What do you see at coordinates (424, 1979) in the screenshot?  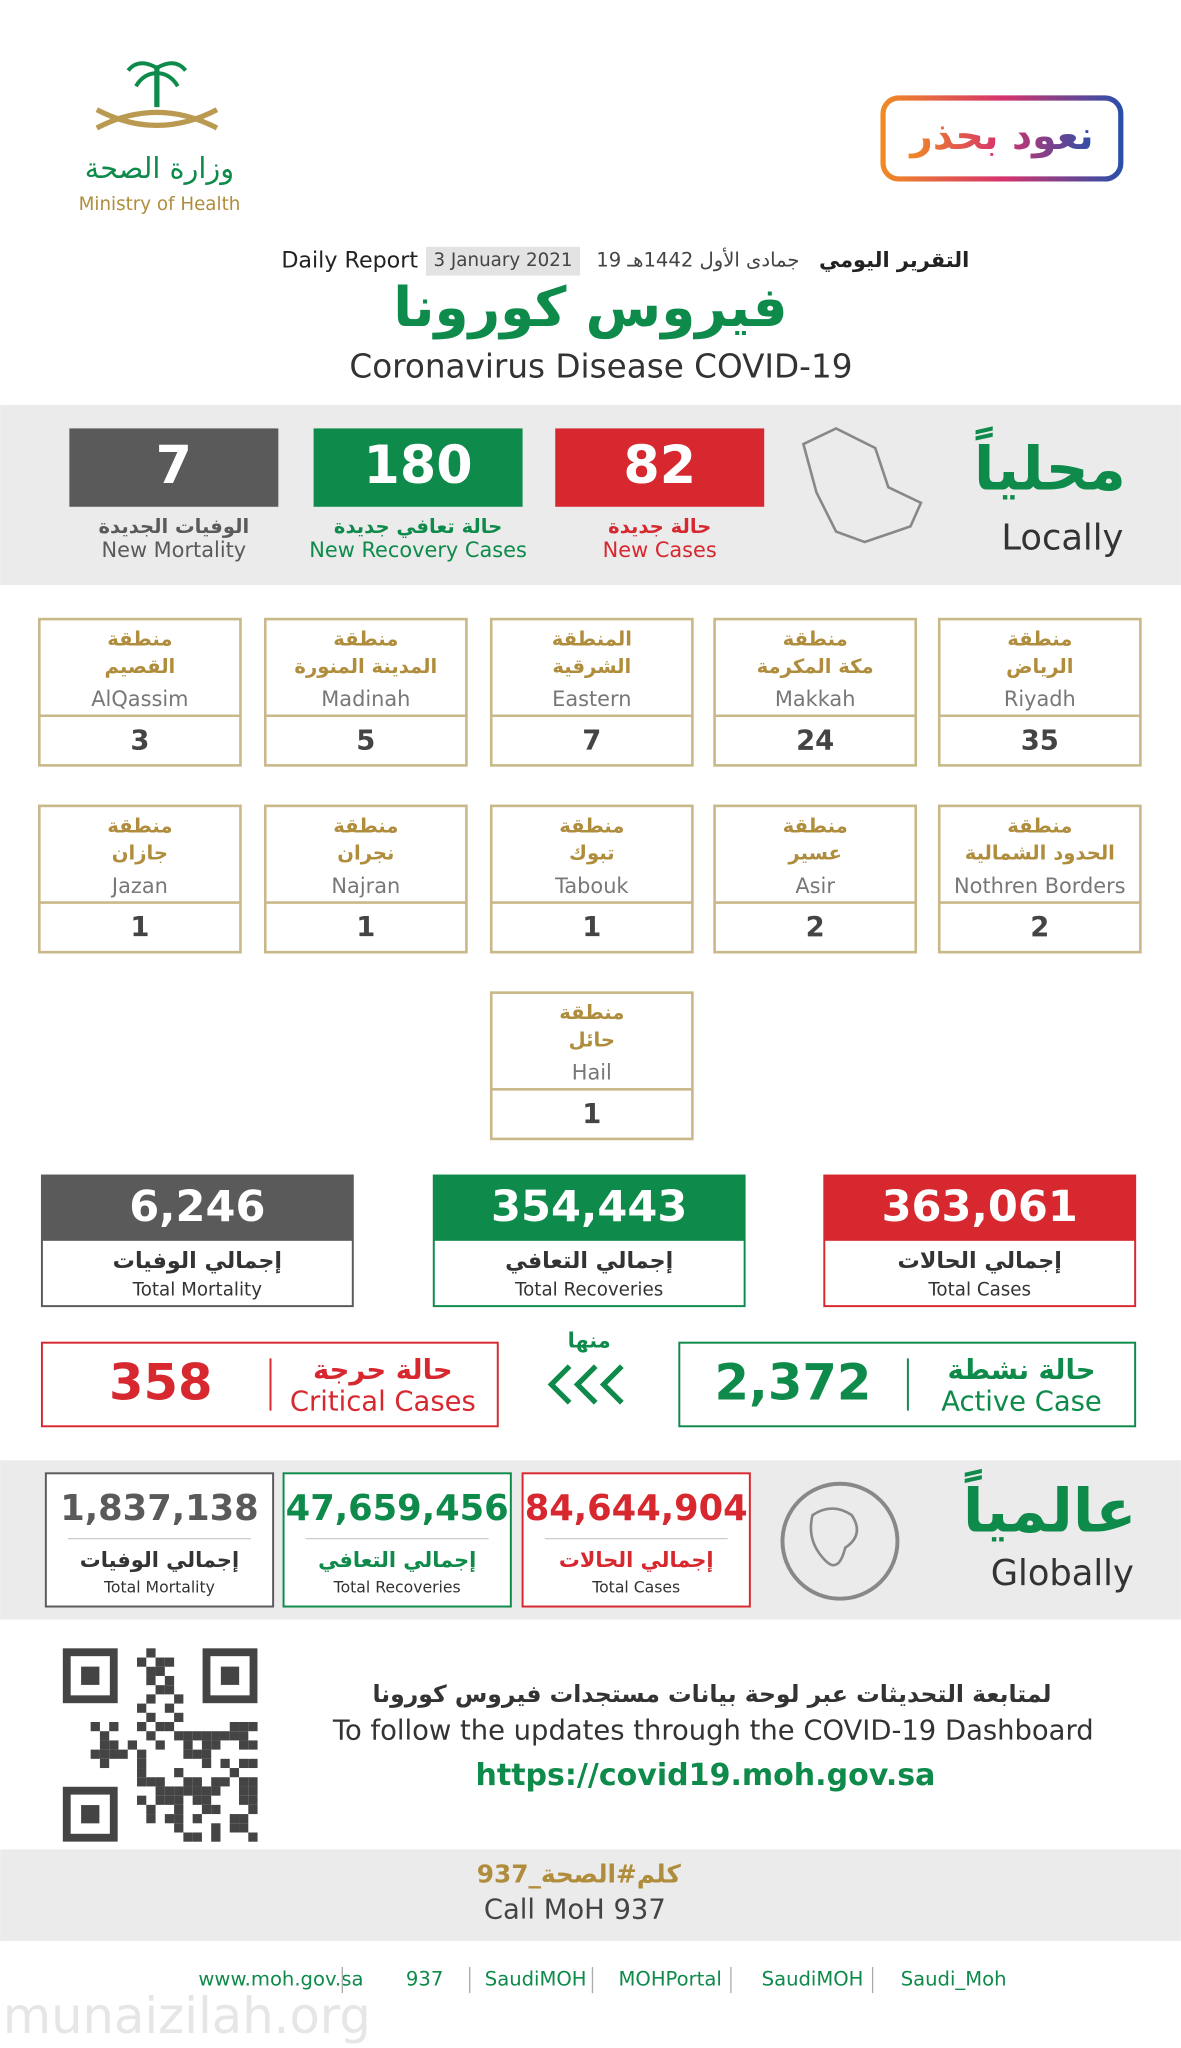 I see `footer-item: 937` at bounding box center [424, 1979].